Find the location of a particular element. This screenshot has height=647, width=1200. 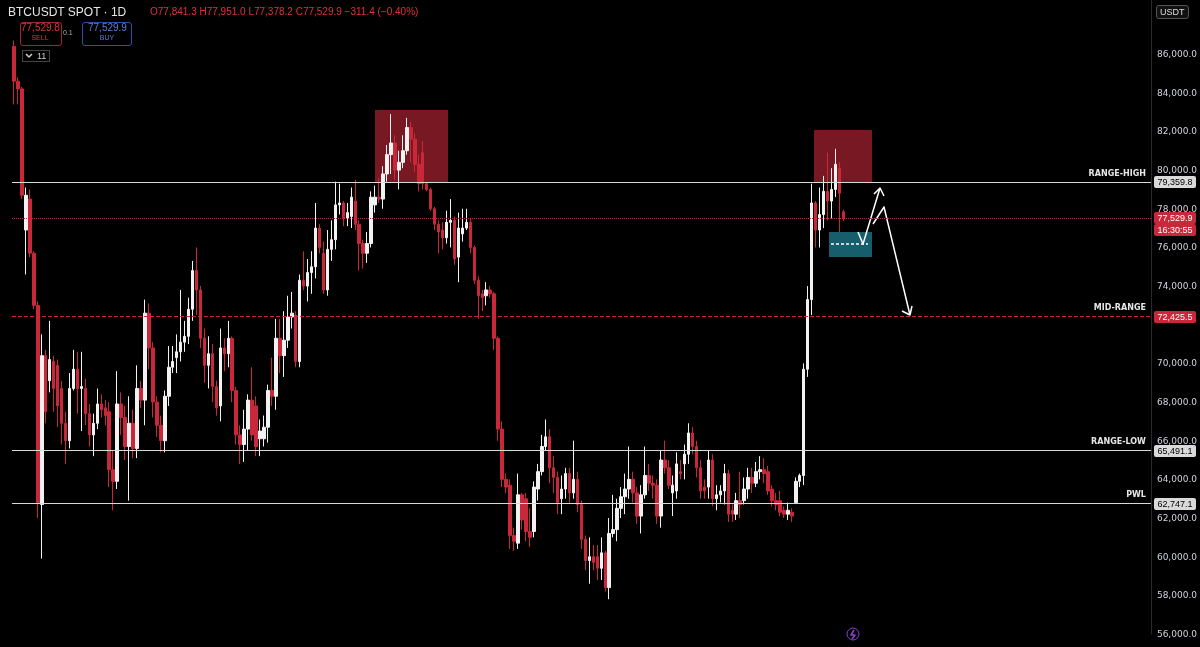

y-tick-label: 58,000.0 is located at coordinates (1177, 595).